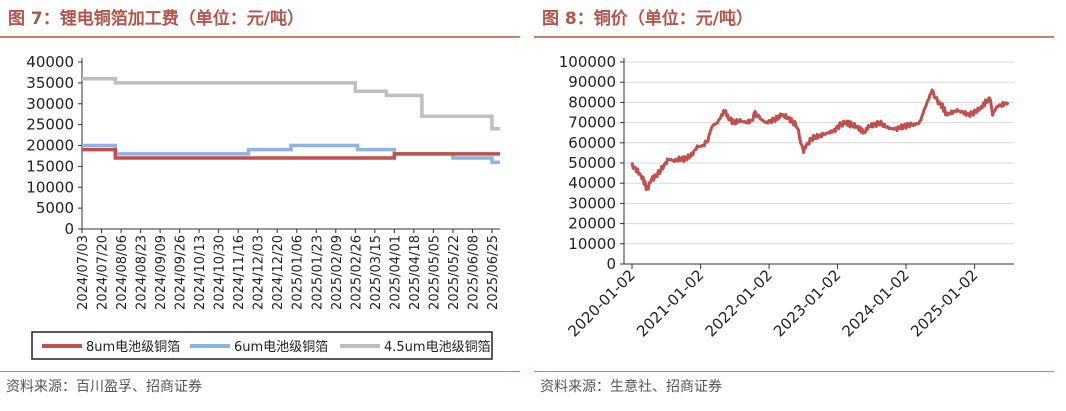 The height and width of the screenshot is (411, 1066). I want to click on x-tick-label: 2024/12/03, so click(259, 272).